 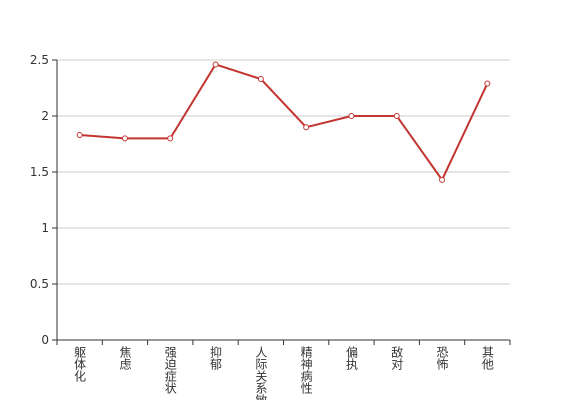 What do you see at coordinates (45, 116) in the screenshot?
I see `y-tick-label: 2` at bounding box center [45, 116].